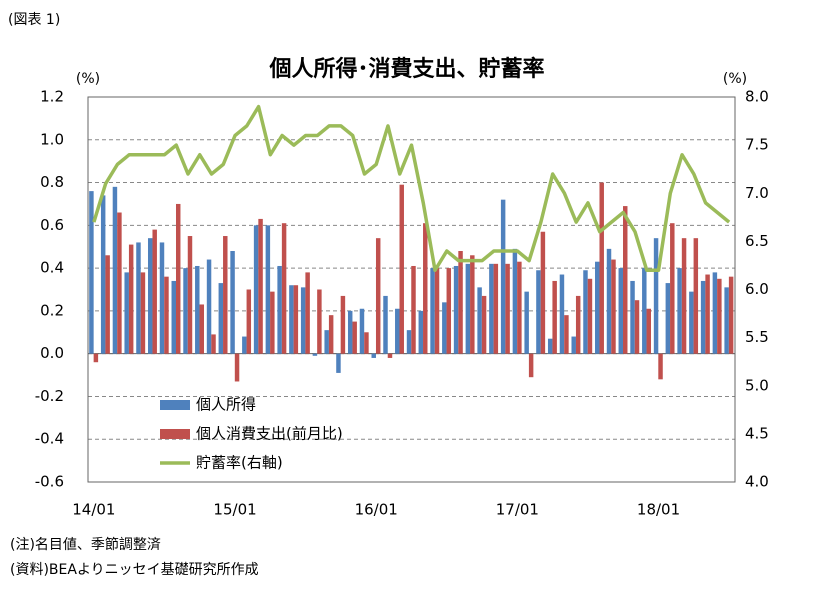 This screenshot has height=601, width=814. Describe the element at coordinates (239, 463) in the screenshot. I see `legend-label: 貯蓄率(右軸)` at that location.